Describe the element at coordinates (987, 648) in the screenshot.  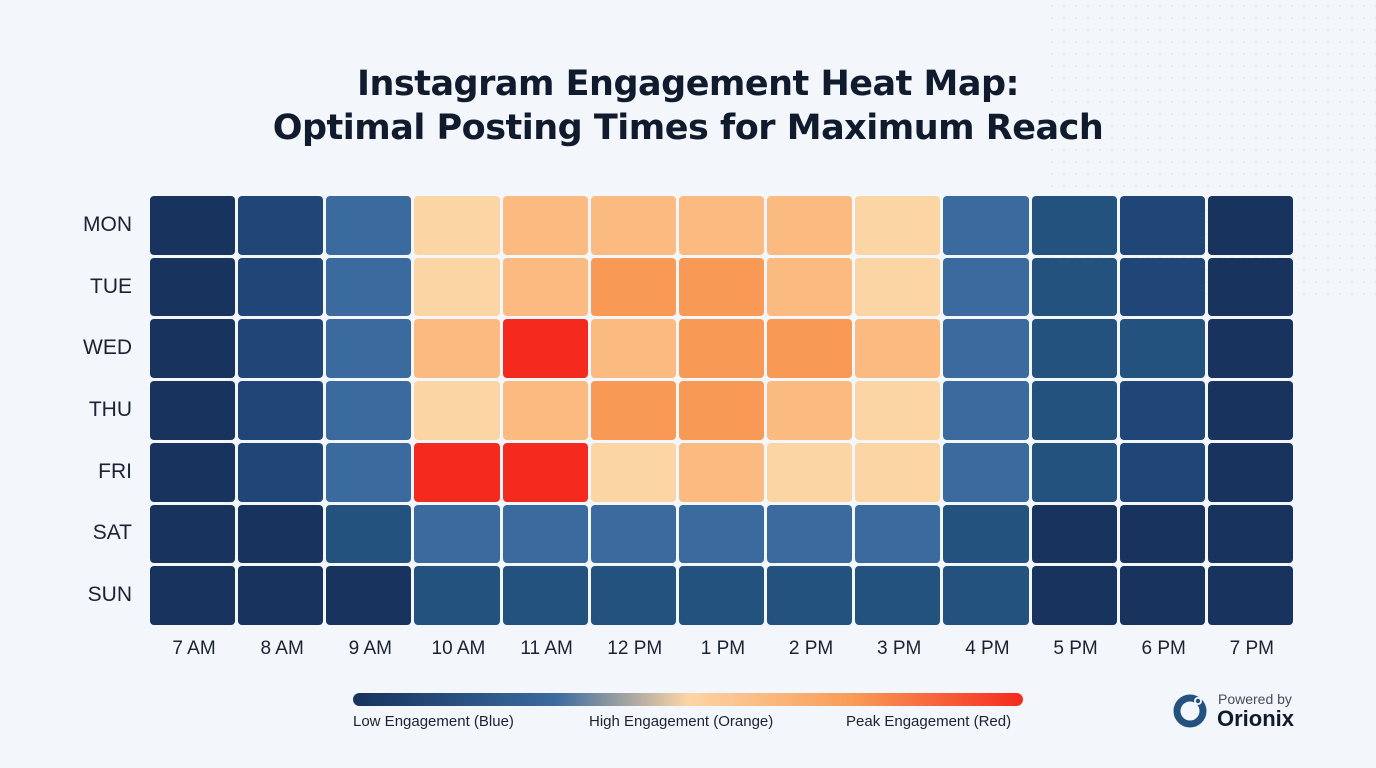
I see `x-tick-label: 4 PM` at that location.